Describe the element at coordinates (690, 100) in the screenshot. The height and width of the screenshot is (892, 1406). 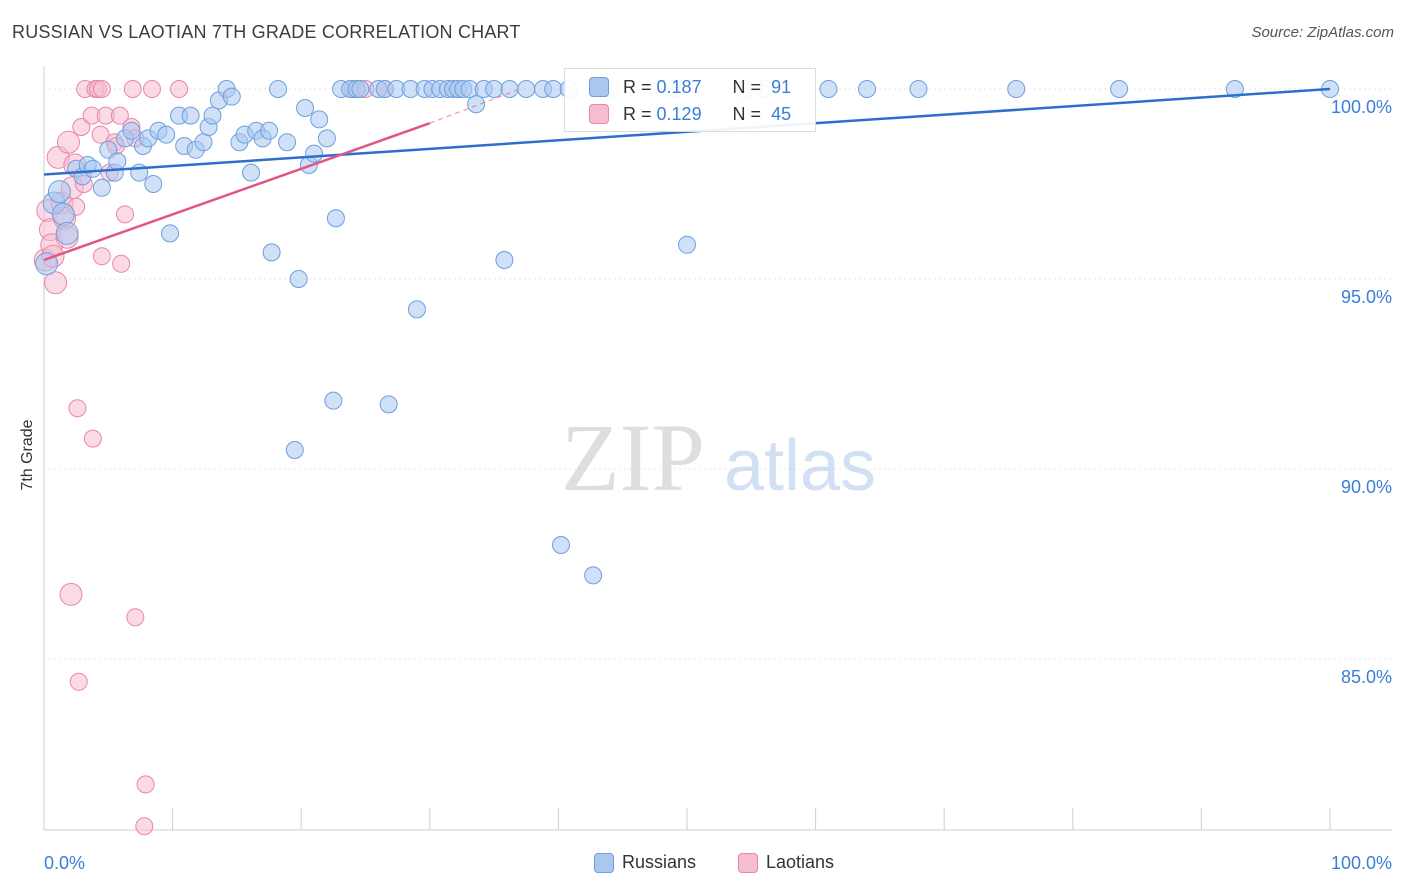
I see `stats-legend: R = 0.187 N = 91 R = 0.129 N = 45` at that location.